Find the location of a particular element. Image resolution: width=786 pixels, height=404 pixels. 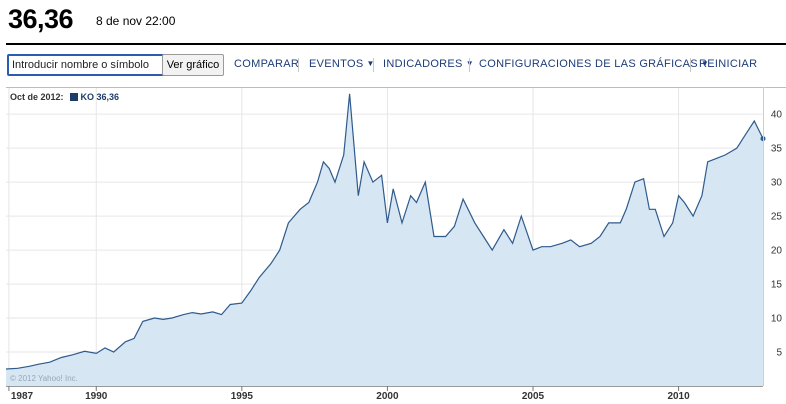

y-tick-label: 10 is located at coordinates (777, 319).